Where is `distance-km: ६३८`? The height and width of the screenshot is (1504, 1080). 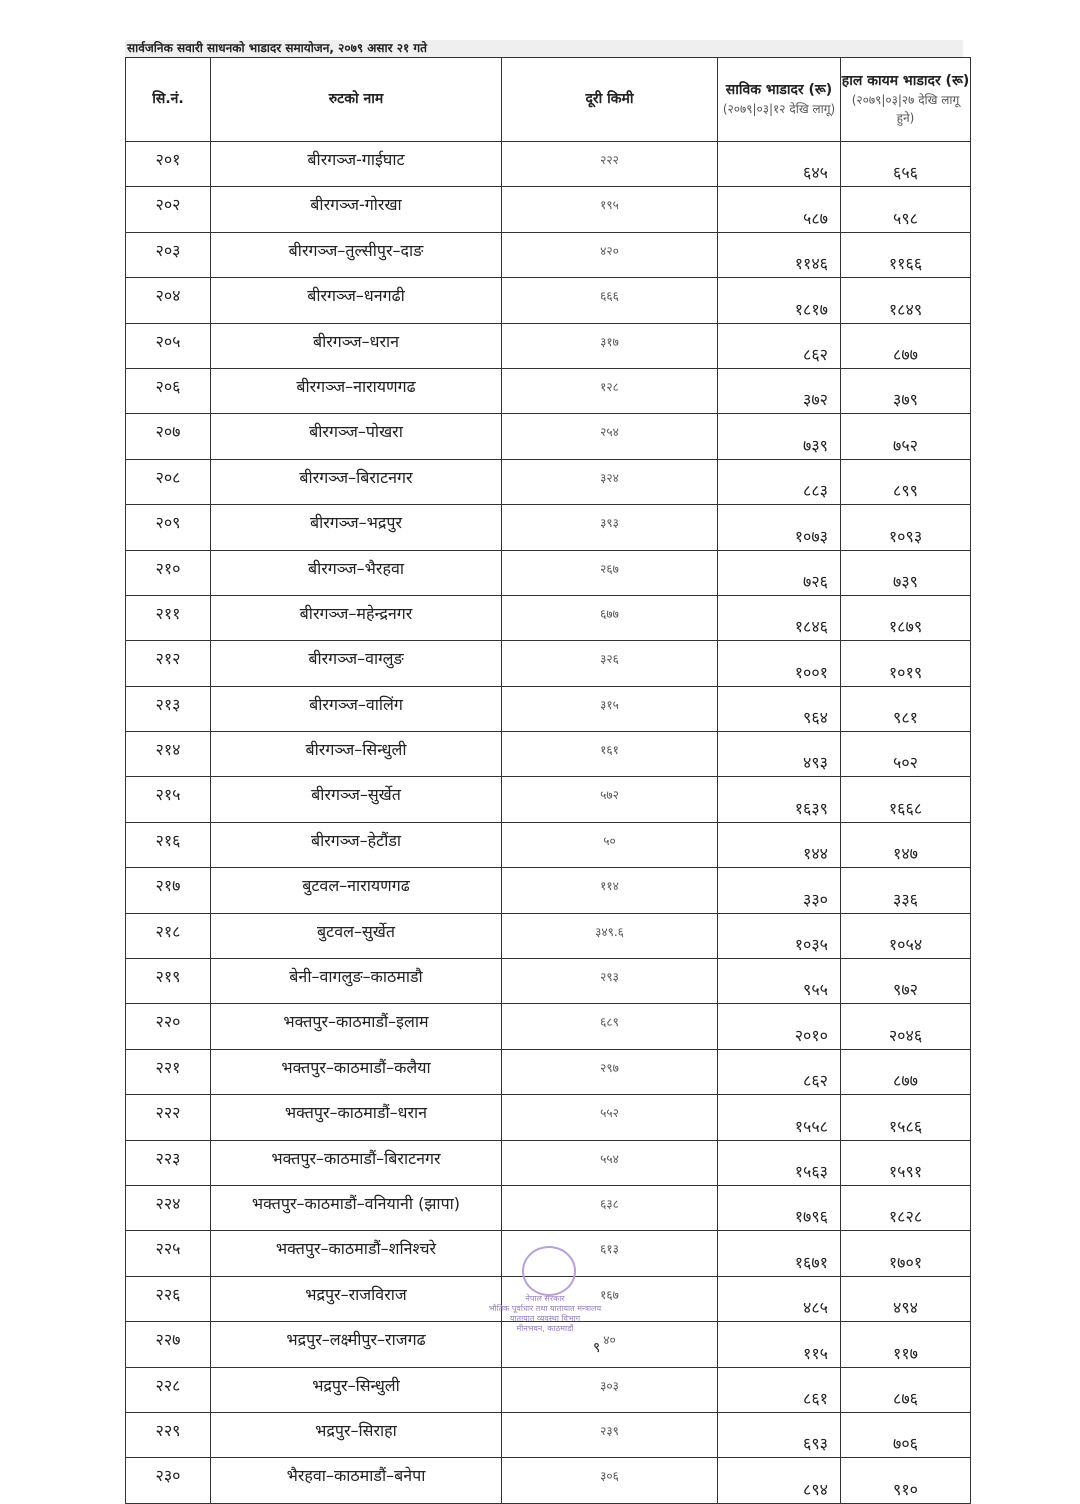
distance-km: ६३८ is located at coordinates (609, 1208).